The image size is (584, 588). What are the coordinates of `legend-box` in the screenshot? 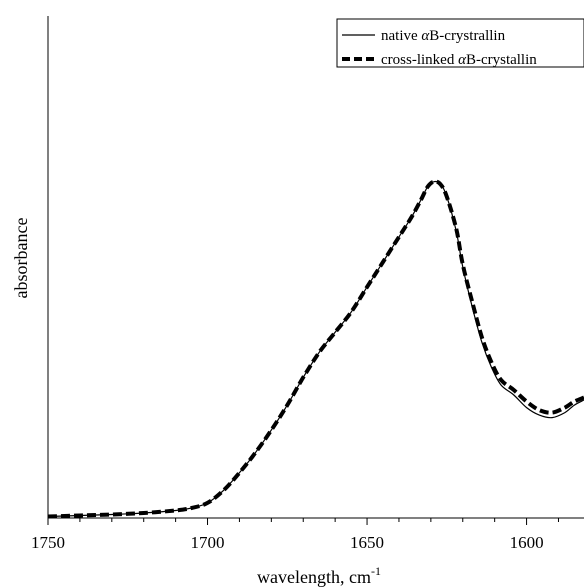 It's located at (460, 43).